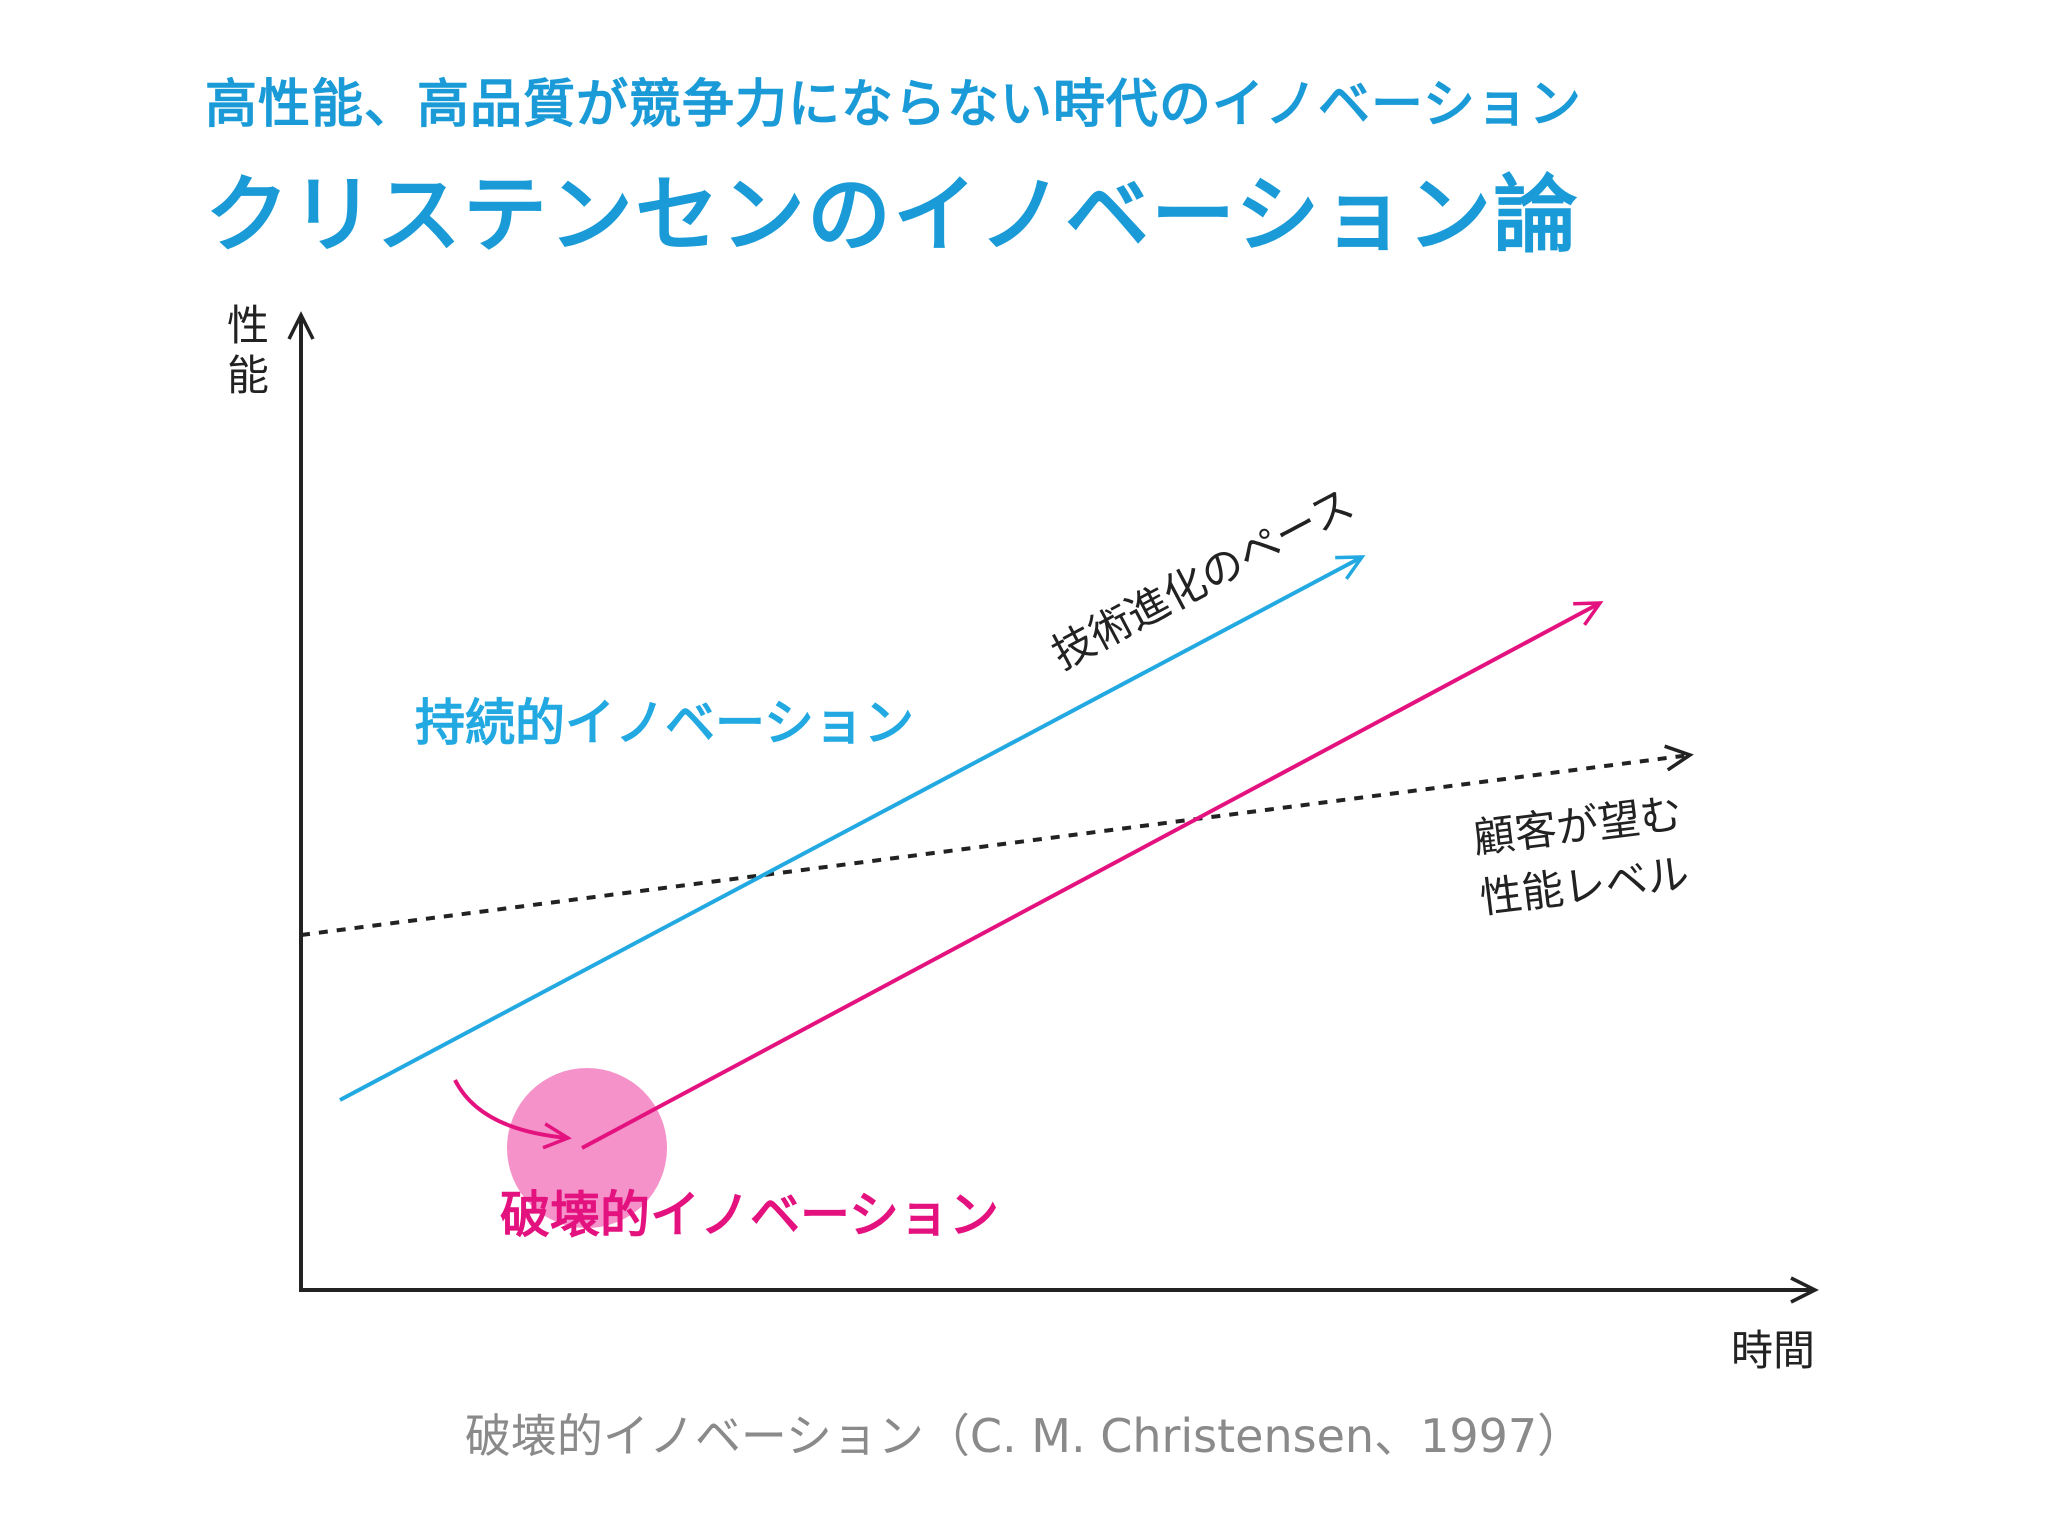 The image size is (2048, 1536). What do you see at coordinates (248, 375) in the screenshot?
I see `y-axis-label-2: 能` at bounding box center [248, 375].